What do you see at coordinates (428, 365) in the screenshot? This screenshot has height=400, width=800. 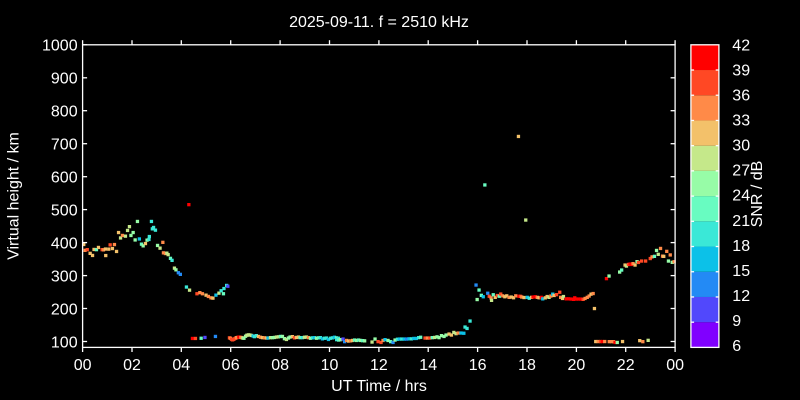 I see `svg-text: 14` at bounding box center [428, 365].